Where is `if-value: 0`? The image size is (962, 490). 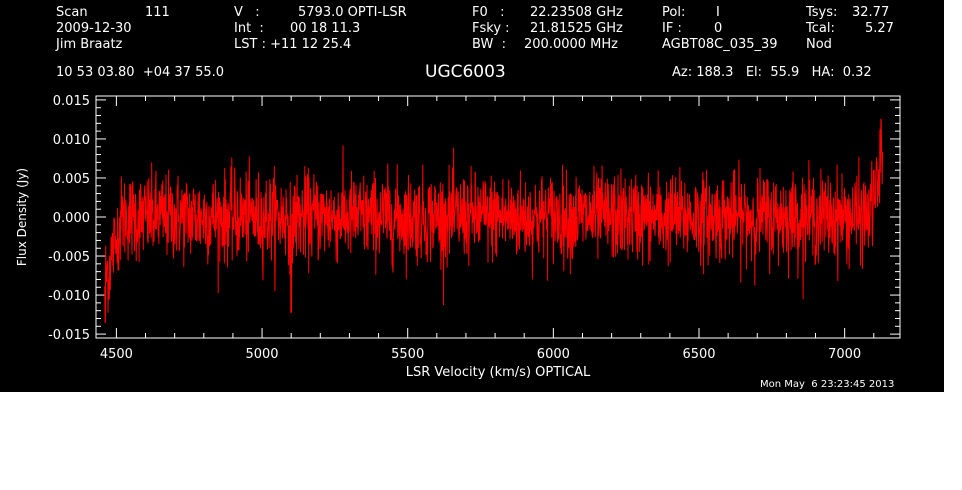
if-value: 0 is located at coordinates (718, 28).